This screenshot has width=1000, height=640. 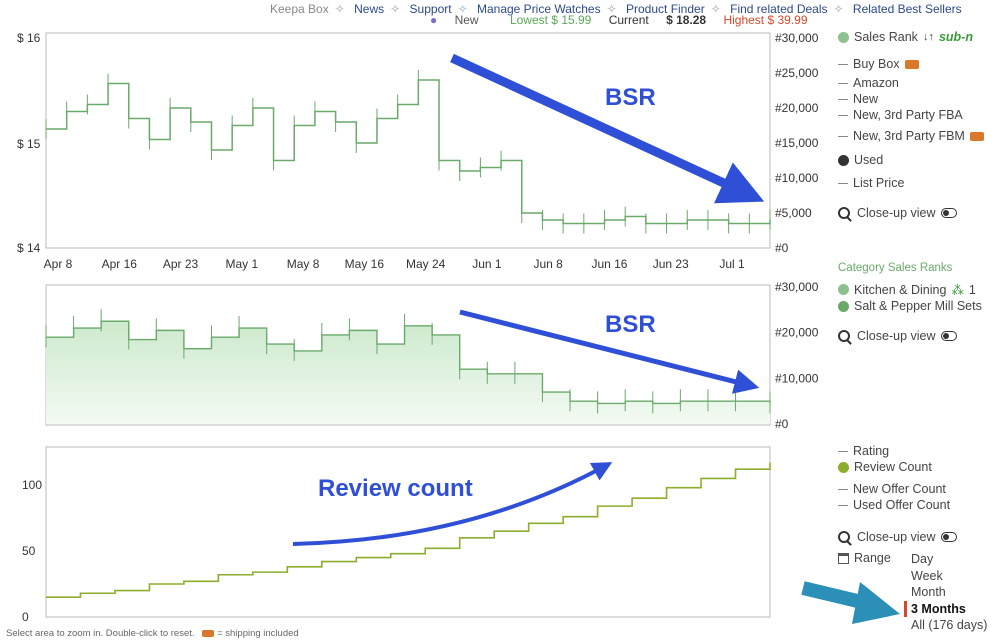 What do you see at coordinates (843, 37) in the screenshot?
I see `sales-rank-dot-icon` at bounding box center [843, 37].